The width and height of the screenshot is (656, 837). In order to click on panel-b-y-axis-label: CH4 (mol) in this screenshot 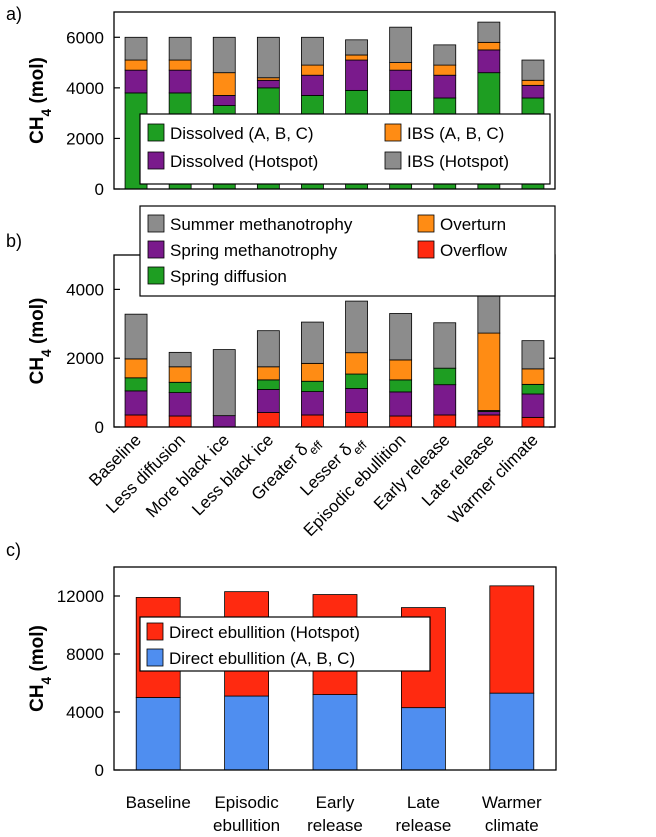, I will do `click(40, 341)`.